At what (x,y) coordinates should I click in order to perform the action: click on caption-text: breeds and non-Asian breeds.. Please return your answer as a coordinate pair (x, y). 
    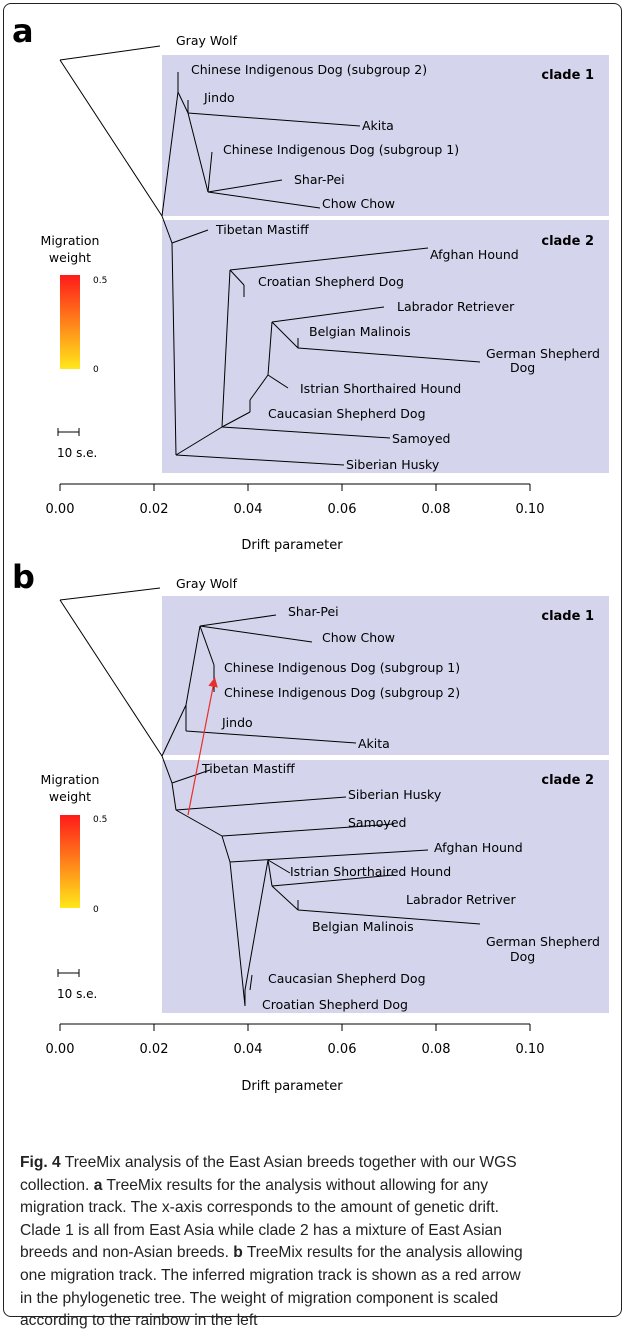
    Looking at the image, I should click on (127, 1253).